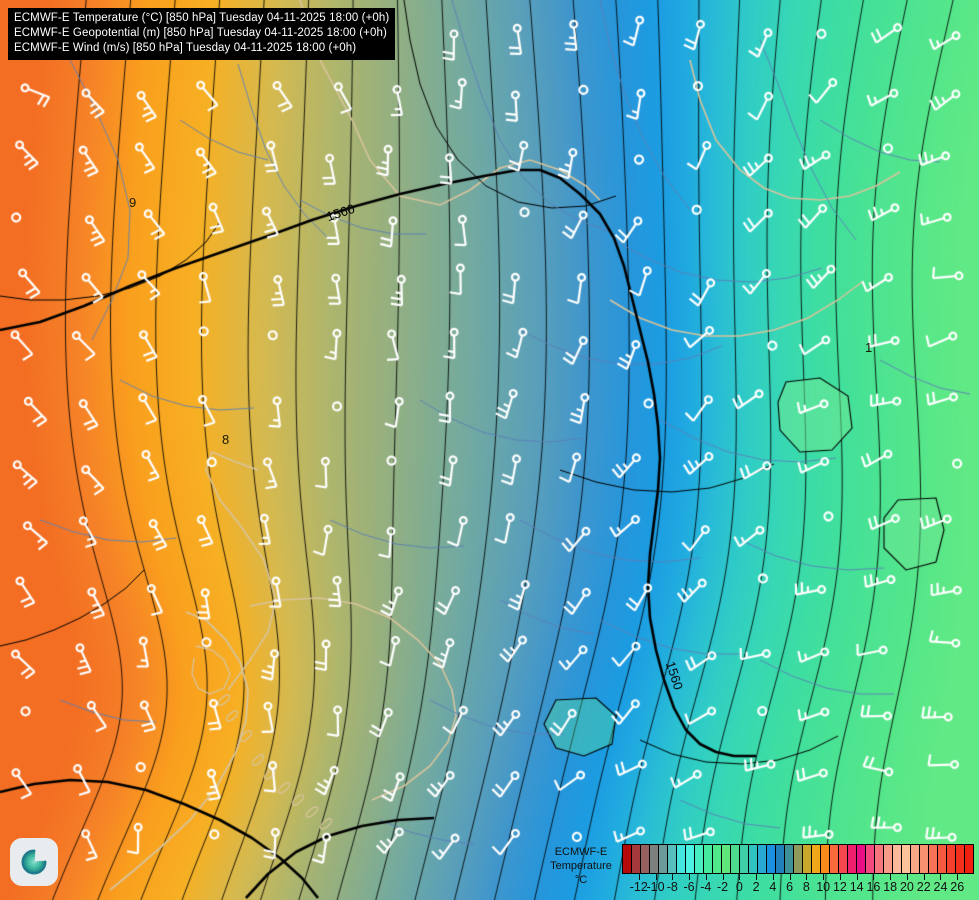 The width and height of the screenshot is (979, 900). Describe the element at coordinates (798, 889) in the screenshot. I see `colorbar-tick-labels: -12 -10 -8 -6 -4 -2 0 2 4 6 8 10 12 14 16 18 20 22 24 26` at that location.